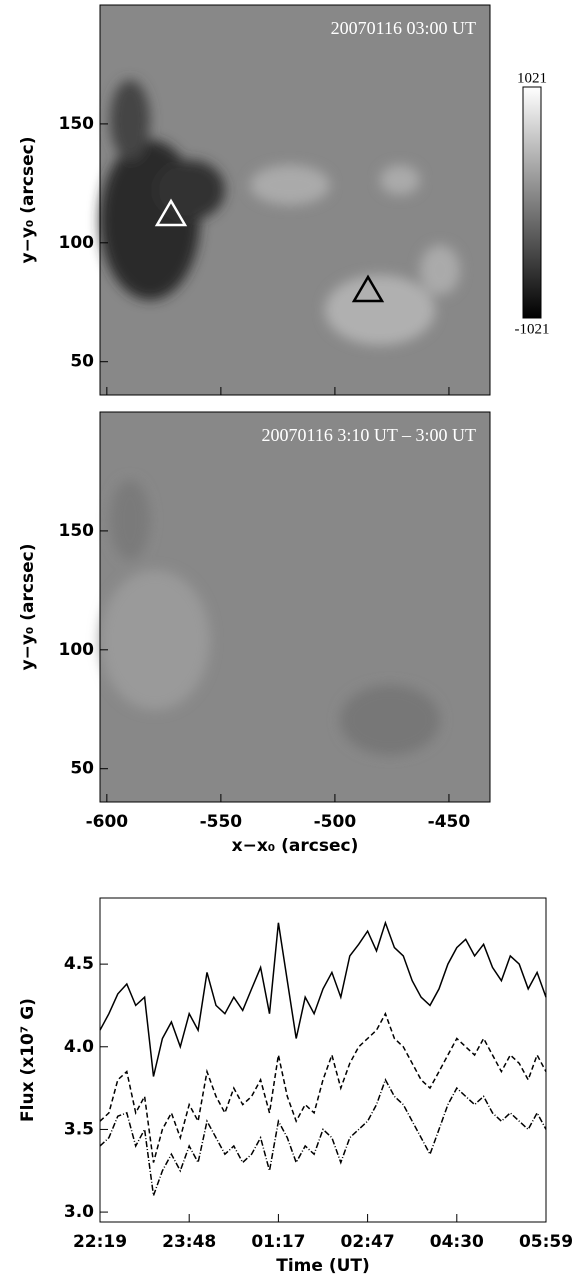  I want to click on x-tick-label: 02:47, so click(368, 1242).